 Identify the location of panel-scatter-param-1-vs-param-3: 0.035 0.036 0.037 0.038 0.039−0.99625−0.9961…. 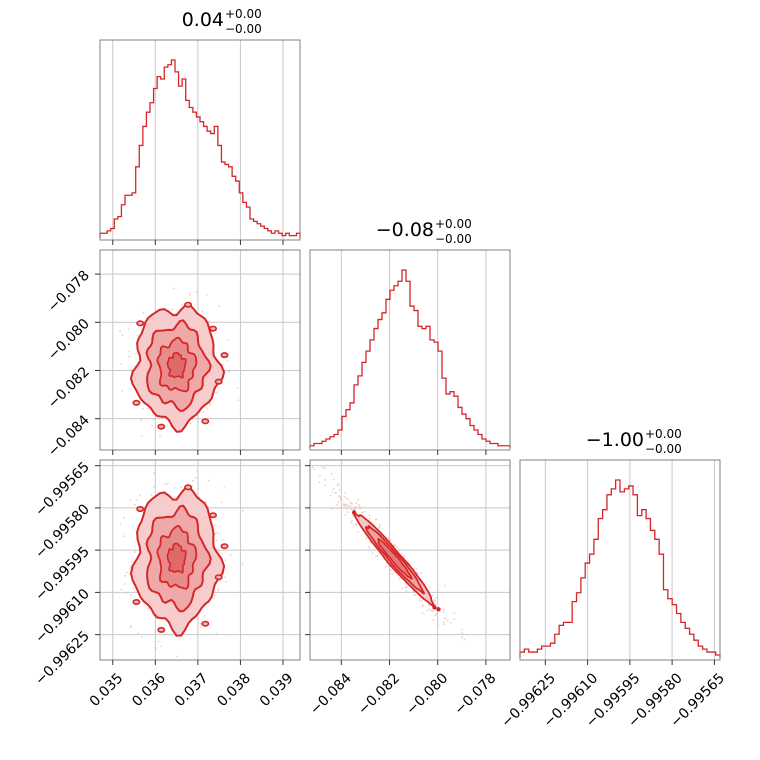
(166, 584).